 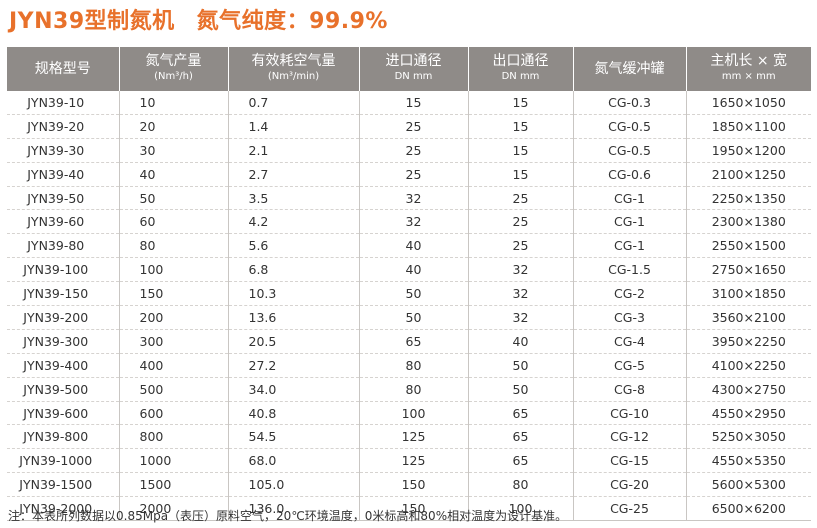 I want to click on table-row: JYN39-80 80 5.6 40 25 CG-1 2550×1500, so click(x=409, y=246).